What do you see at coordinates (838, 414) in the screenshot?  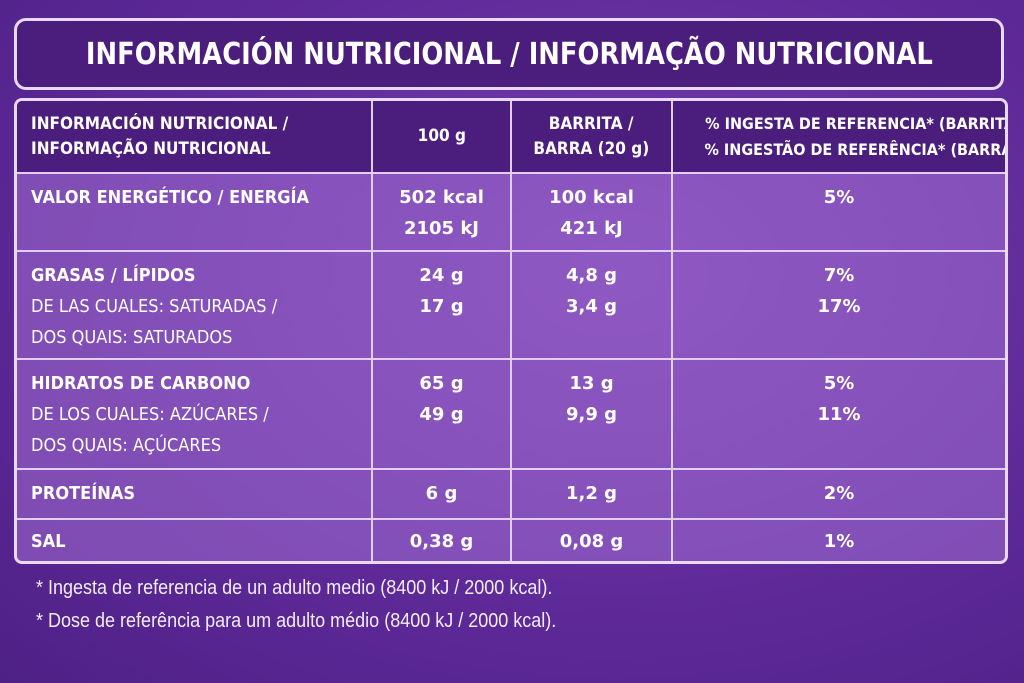 I see `reference-intake-cell: 5% 11%` at bounding box center [838, 414].